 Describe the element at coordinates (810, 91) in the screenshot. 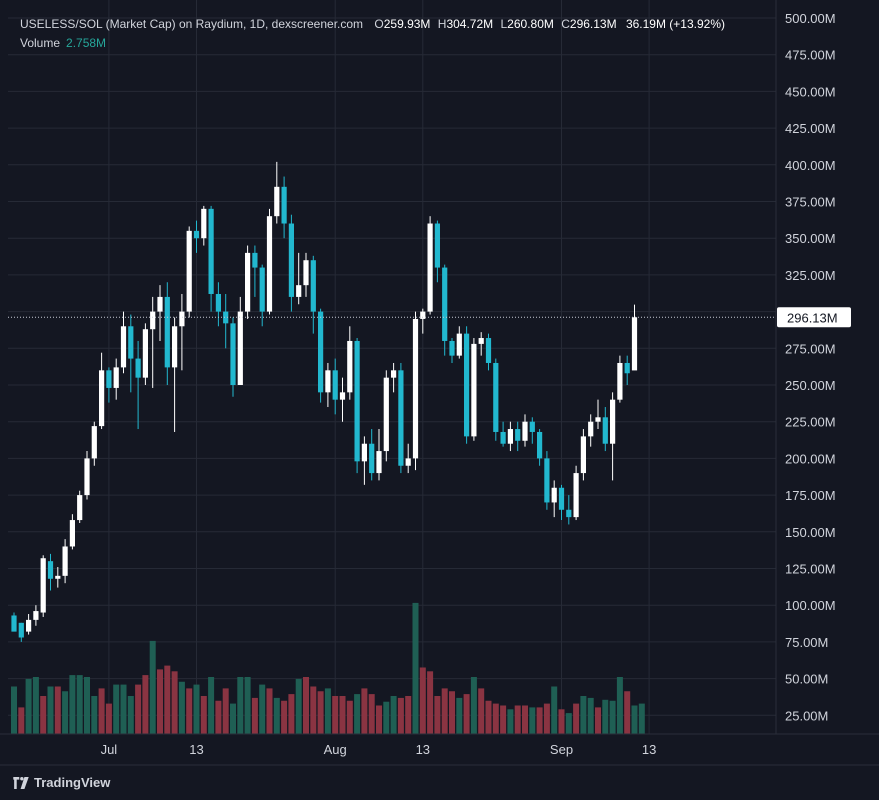

I see `y-tick-label: 450.00M` at that location.